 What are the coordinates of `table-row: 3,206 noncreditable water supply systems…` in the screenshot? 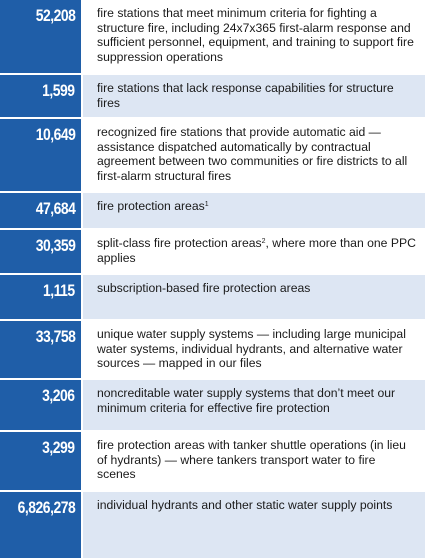 It's located at (212, 406).